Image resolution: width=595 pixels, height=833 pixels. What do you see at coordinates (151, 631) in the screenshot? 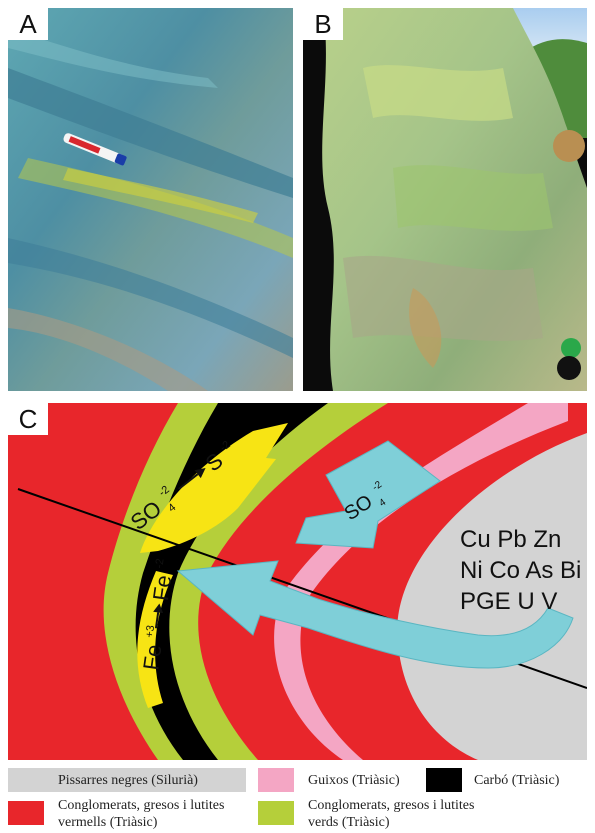
I see `reaction-iron-ox-sup: +3` at bounding box center [151, 631].